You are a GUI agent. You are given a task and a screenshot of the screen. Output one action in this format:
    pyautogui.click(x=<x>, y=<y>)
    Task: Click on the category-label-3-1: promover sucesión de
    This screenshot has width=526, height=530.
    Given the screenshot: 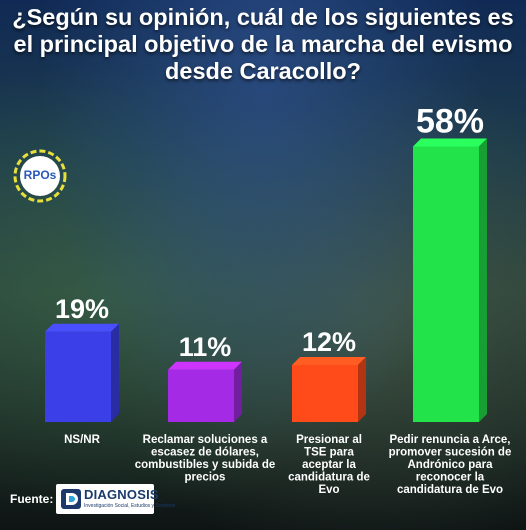 What is the action you would take?
    pyautogui.click(x=450, y=453)
    